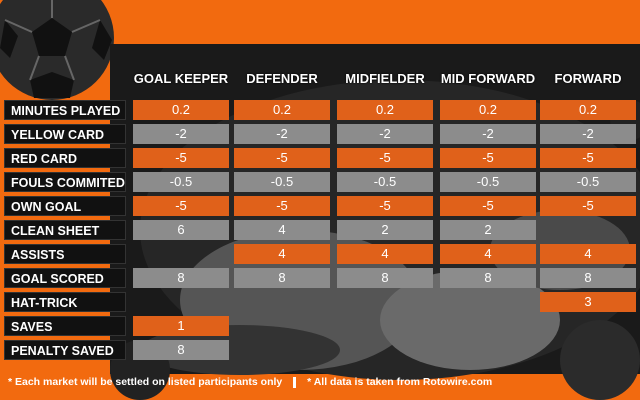 This screenshot has height=400, width=640. What do you see at coordinates (65, 278) in the screenshot?
I see `row-label: GOAL SCORED` at bounding box center [65, 278].